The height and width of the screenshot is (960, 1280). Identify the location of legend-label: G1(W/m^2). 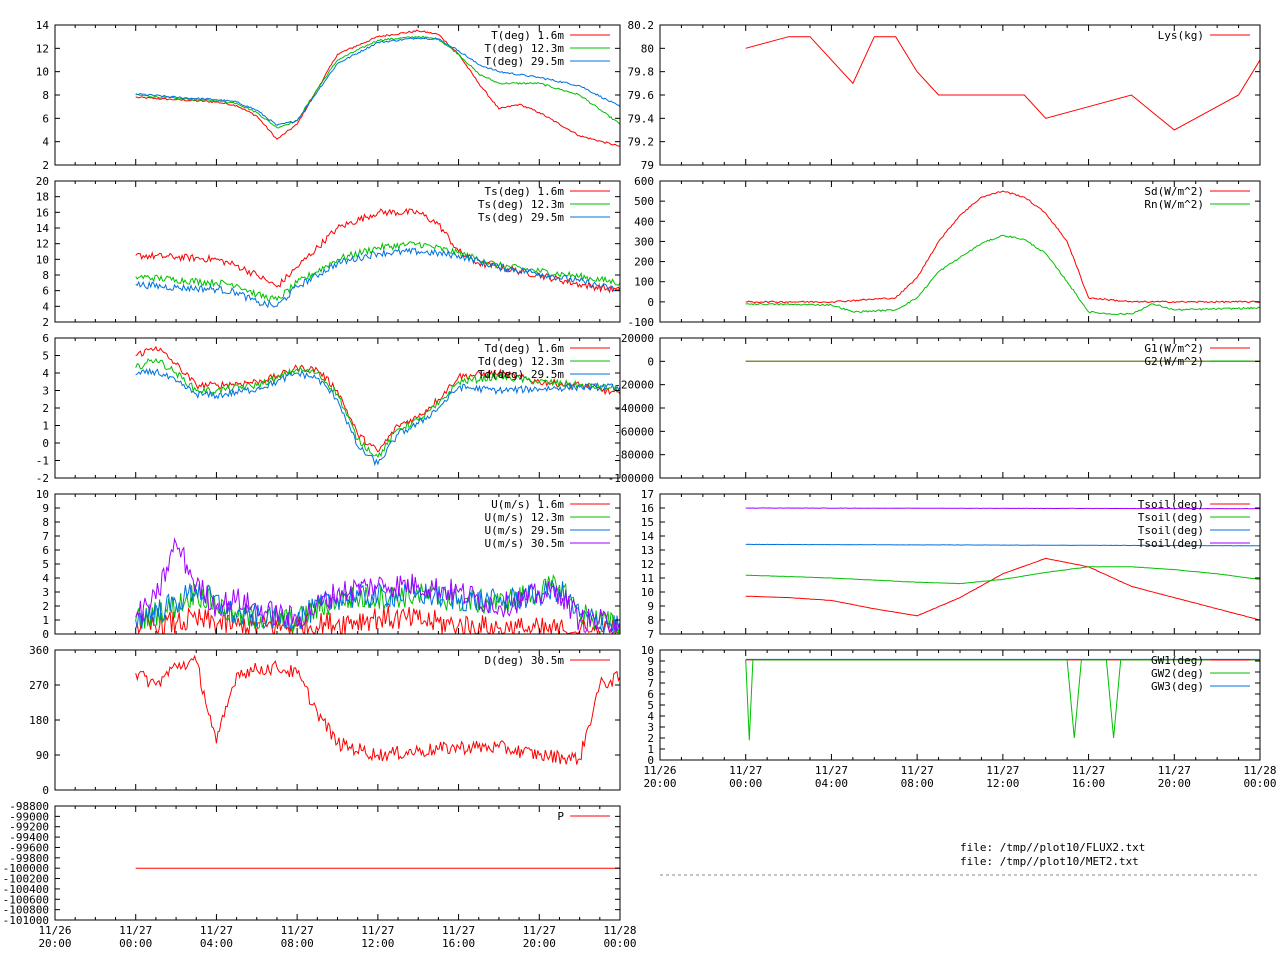
(1174, 348).